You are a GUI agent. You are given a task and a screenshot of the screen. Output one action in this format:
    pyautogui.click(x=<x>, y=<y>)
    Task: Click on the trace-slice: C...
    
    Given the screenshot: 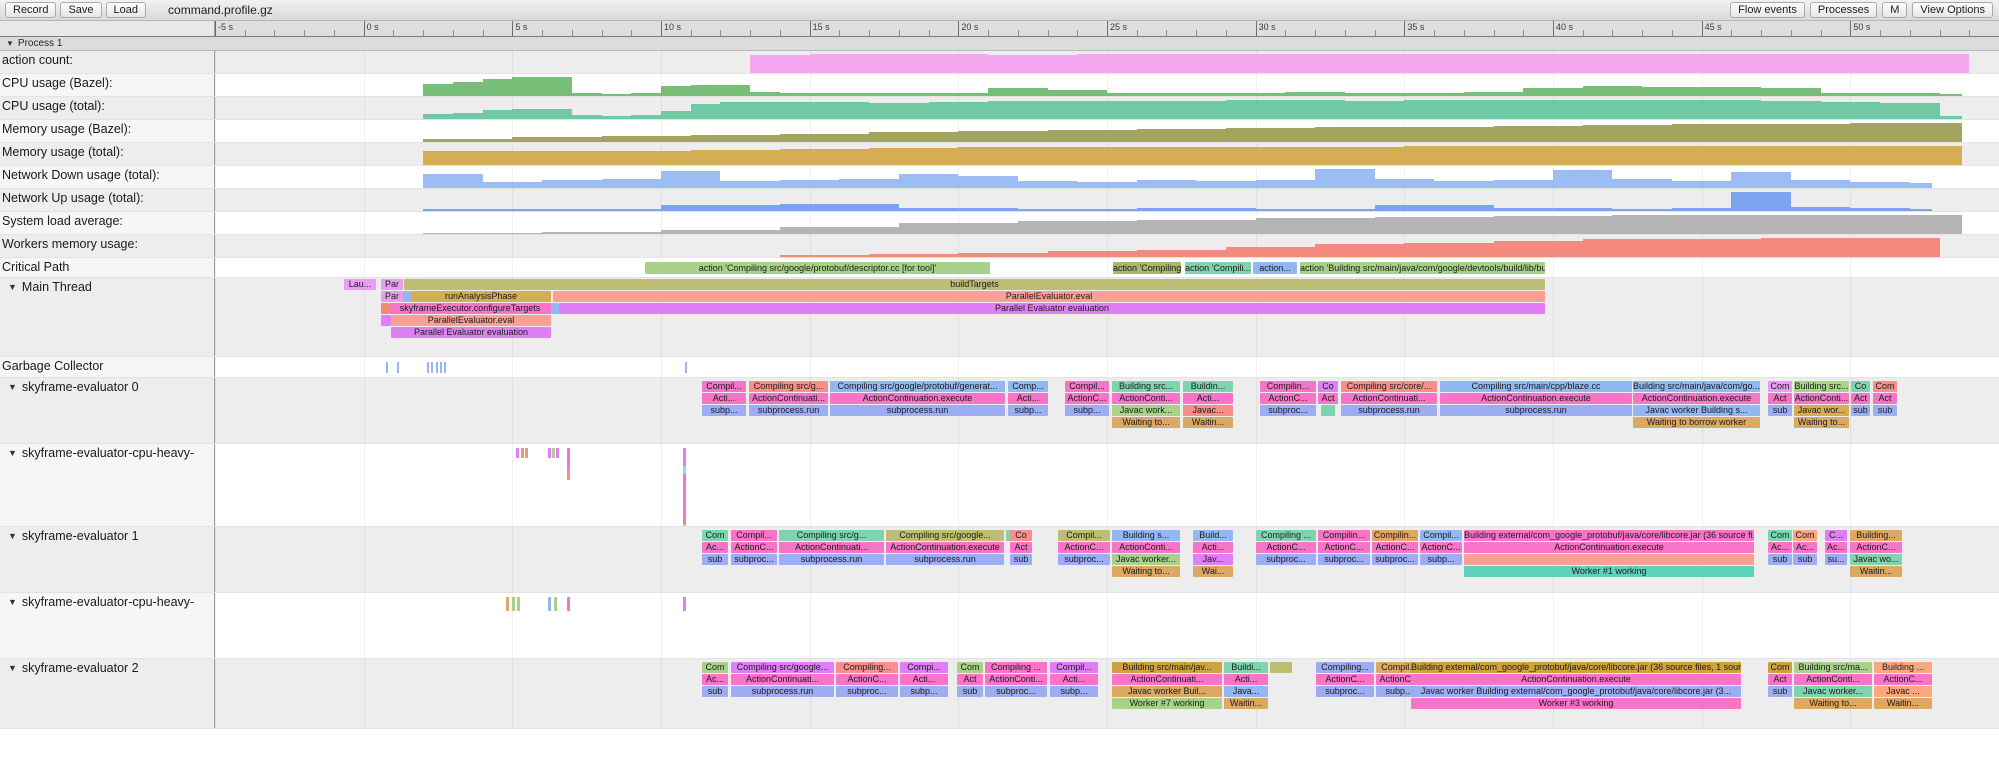 What is the action you would take?
    pyautogui.click(x=1836, y=535)
    